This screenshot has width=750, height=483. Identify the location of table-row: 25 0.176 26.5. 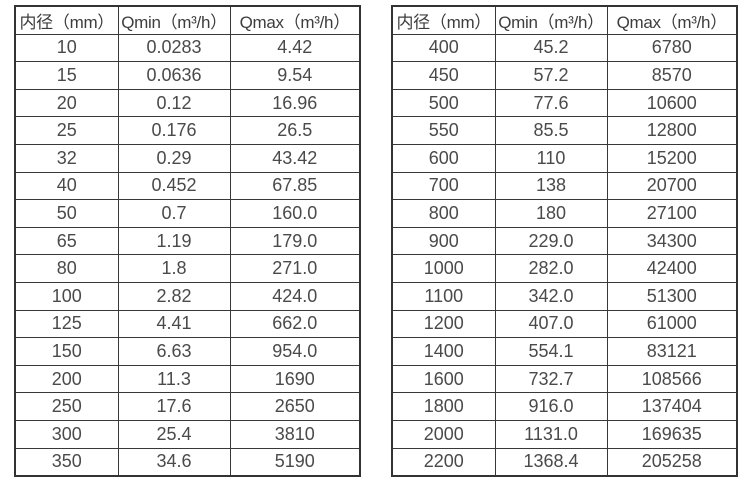
(187, 130).